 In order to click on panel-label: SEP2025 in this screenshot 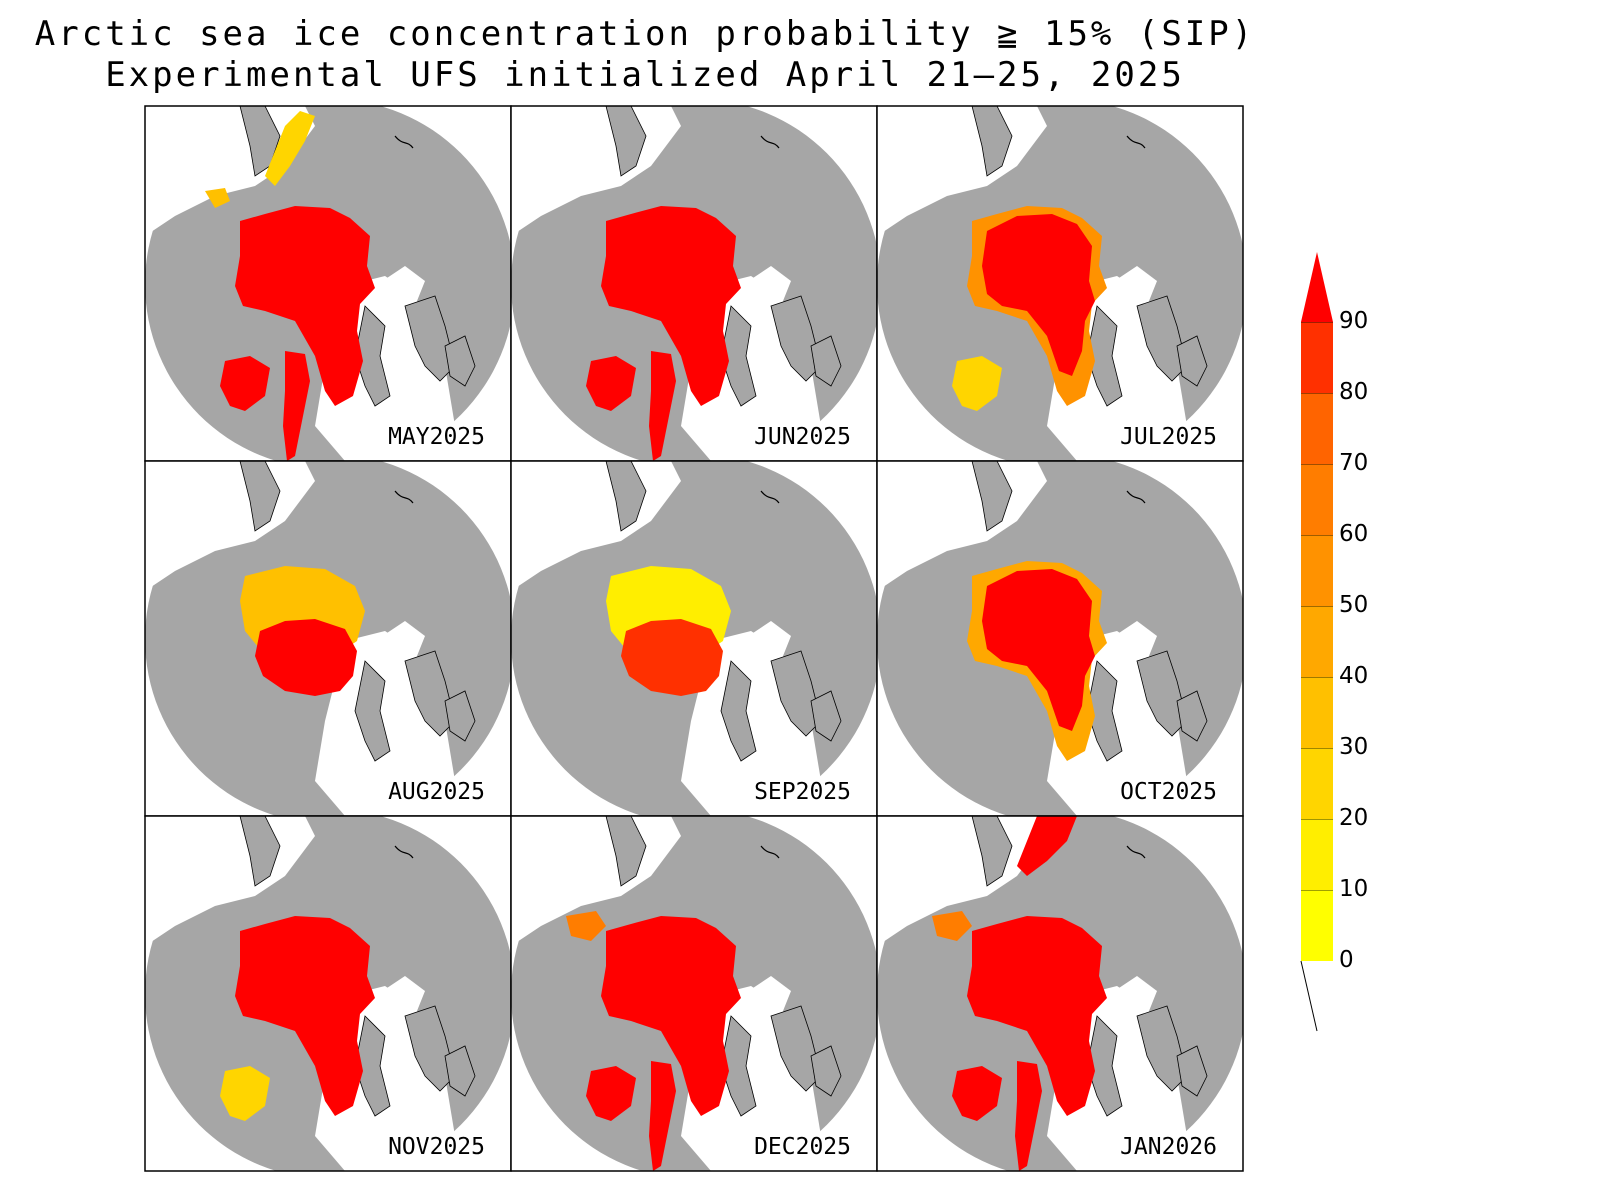, I will do `click(802, 792)`.